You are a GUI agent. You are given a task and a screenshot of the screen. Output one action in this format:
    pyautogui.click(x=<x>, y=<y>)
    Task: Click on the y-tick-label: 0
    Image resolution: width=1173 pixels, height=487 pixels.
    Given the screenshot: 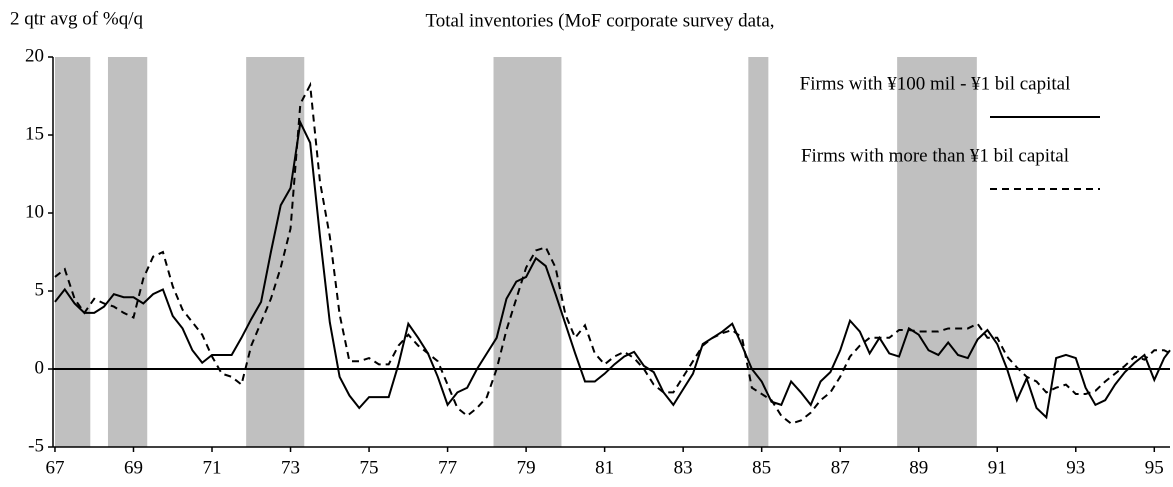 What is the action you would take?
    pyautogui.click(x=40, y=367)
    